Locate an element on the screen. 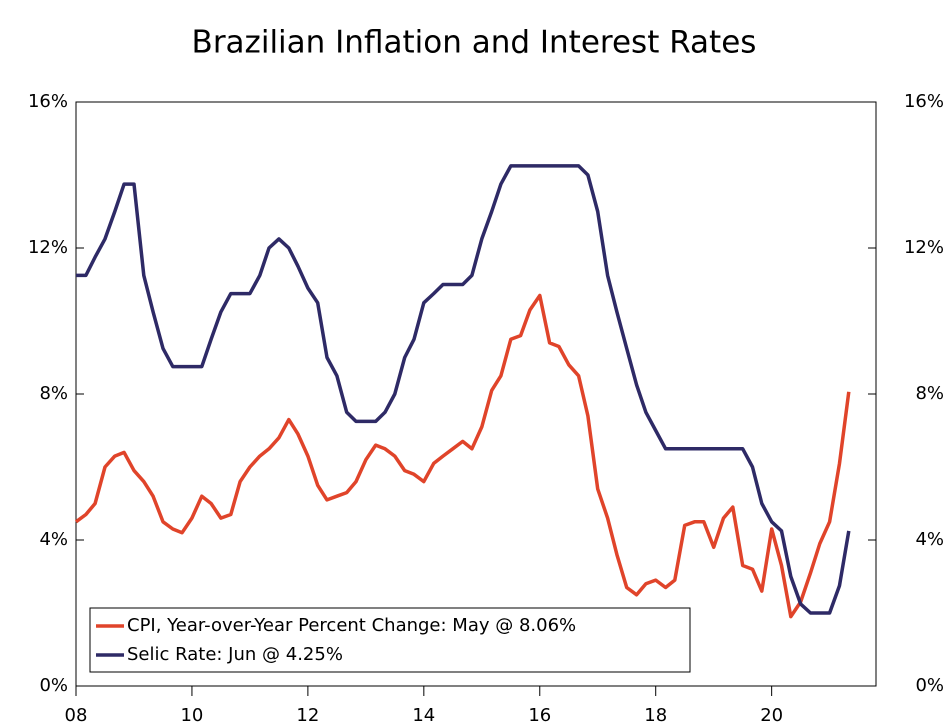  y-tick-label: 16% is located at coordinates (48, 101).